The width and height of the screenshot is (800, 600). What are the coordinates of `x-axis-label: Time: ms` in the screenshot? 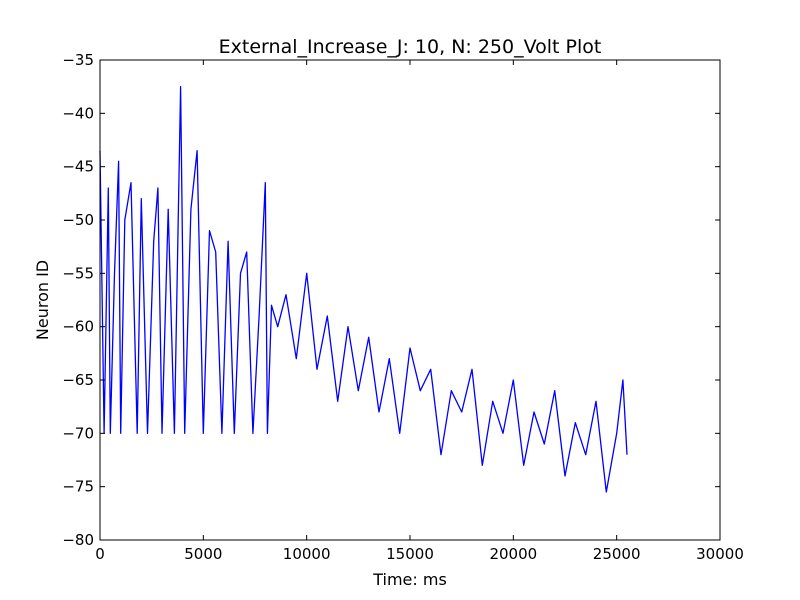 It's located at (409, 579).